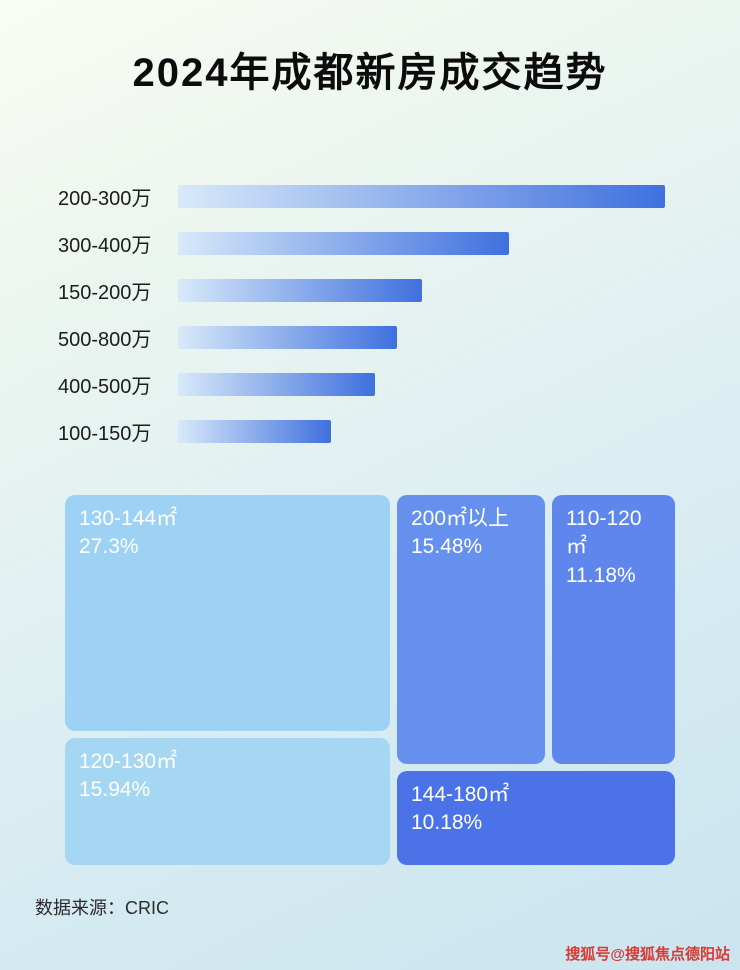 The height and width of the screenshot is (970, 740). What do you see at coordinates (128, 761) in the screenshot?
I see `treemap-block-label: 120-130㎡` at bounding box center [128, 761].